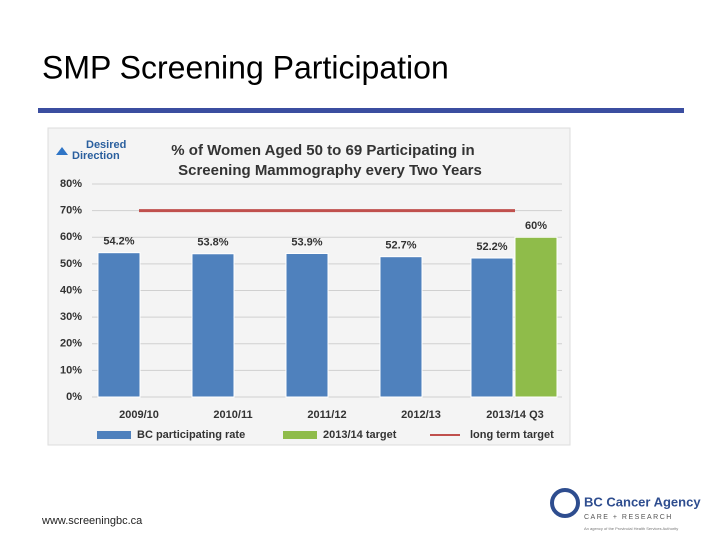 Image resolution: width=720 pixels, height=545 pixels. Describe the element at coordinates (245, 67) in the screenshot. I see `slide-title: SMP Screening Participation` at that location.